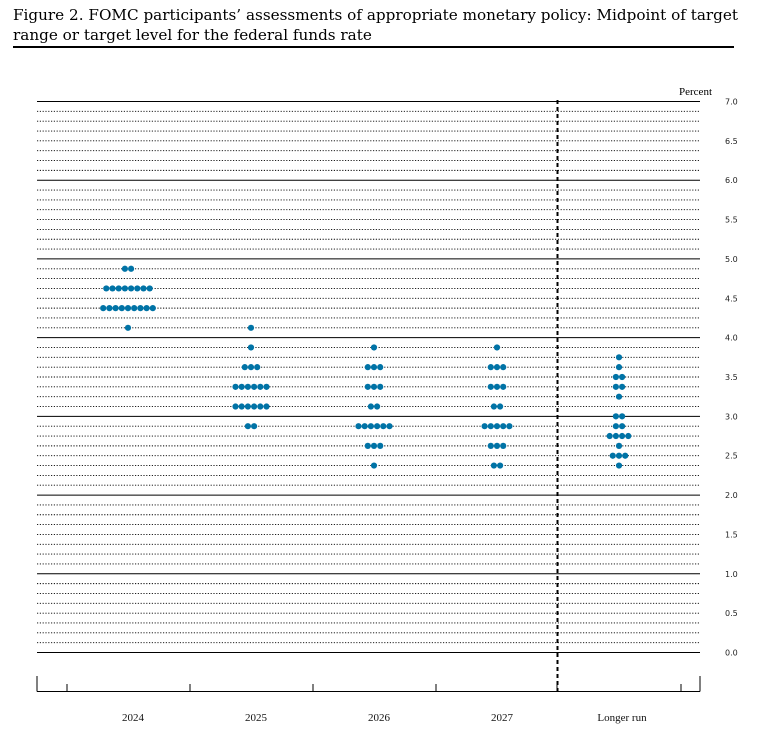 Image resolution: width=759 pixels, height=752 pixels. What do you see at coordinates (373, 47) in the screenshot?
I see `title-rule` at bounding box center [373, 47].